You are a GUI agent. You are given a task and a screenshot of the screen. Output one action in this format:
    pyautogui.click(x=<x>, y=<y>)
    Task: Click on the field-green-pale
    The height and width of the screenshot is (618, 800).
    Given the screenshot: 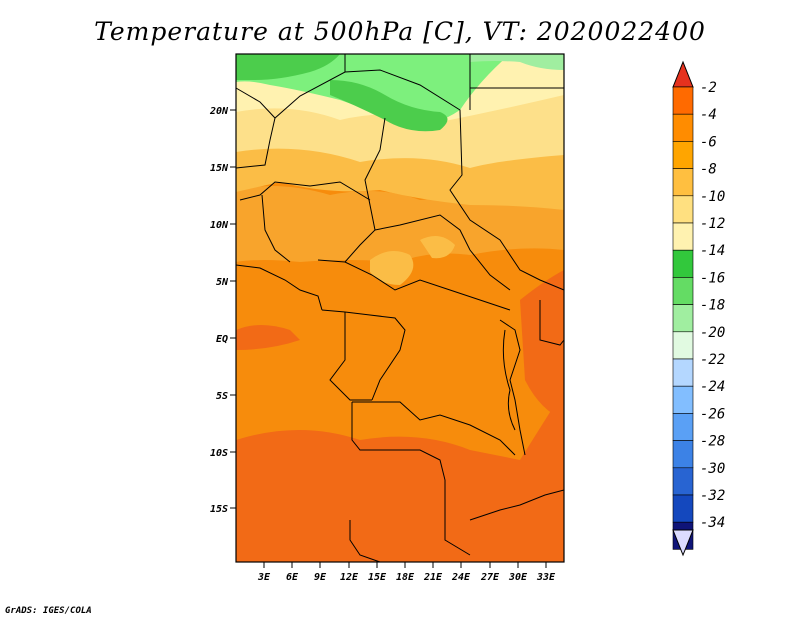 What is the action you would take?
    pyautogui.click(x=517, y=62)
    